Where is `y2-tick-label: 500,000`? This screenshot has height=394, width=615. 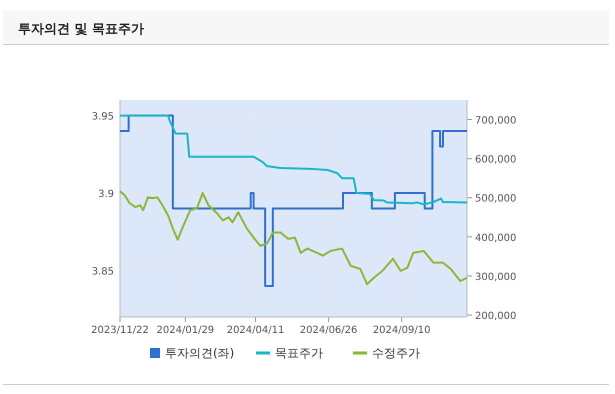
y2-tick-label: 500,000 is located at coordinates (495, 199).